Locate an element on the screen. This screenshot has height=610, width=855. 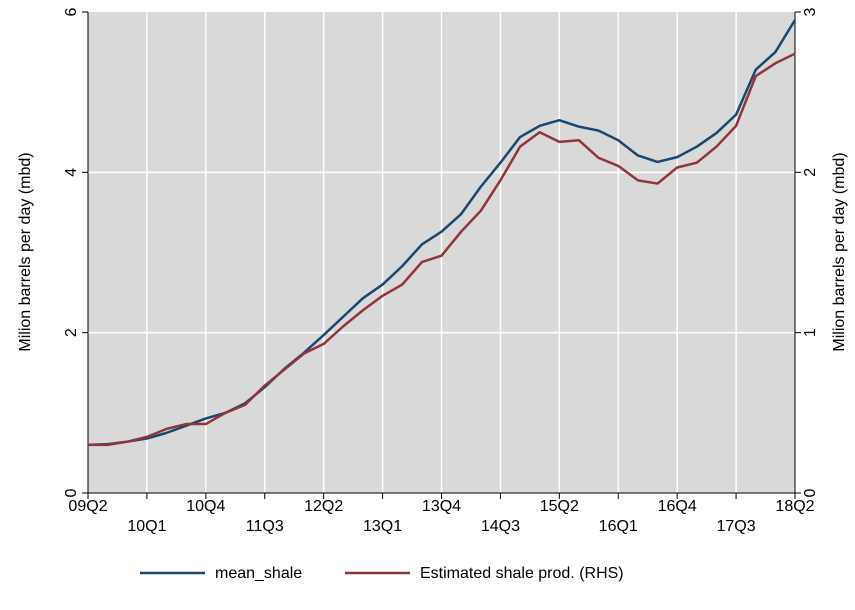
x-tick-label: 09Q2 is located at coordinates (87, 506).